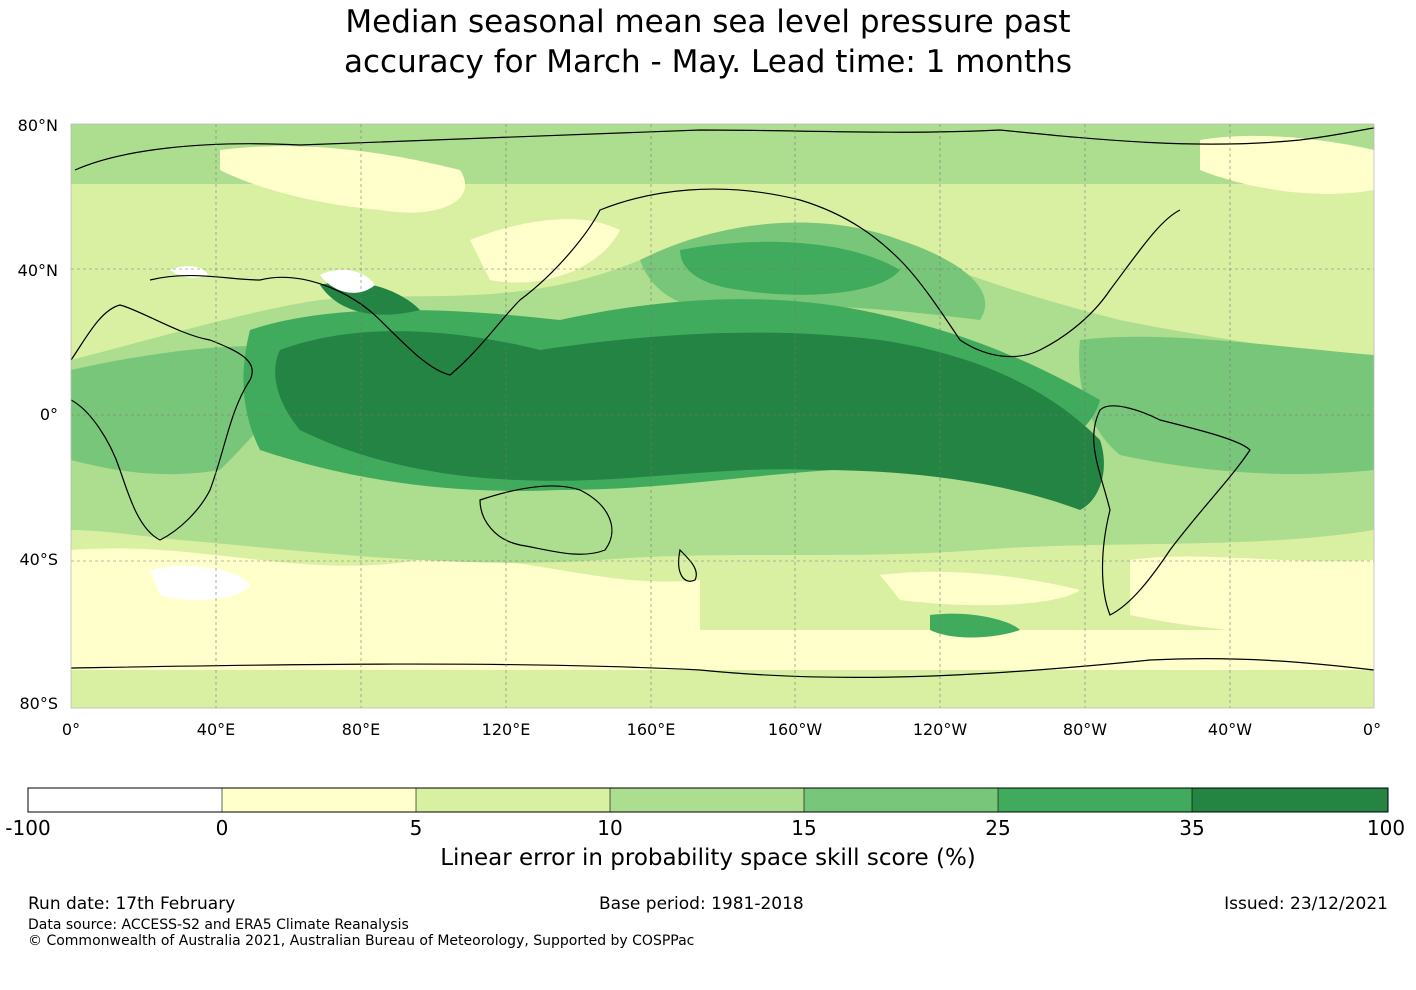 The image size is (1416, 990). I want to click on lat-label-80n: 80°N, so click(37, 125).